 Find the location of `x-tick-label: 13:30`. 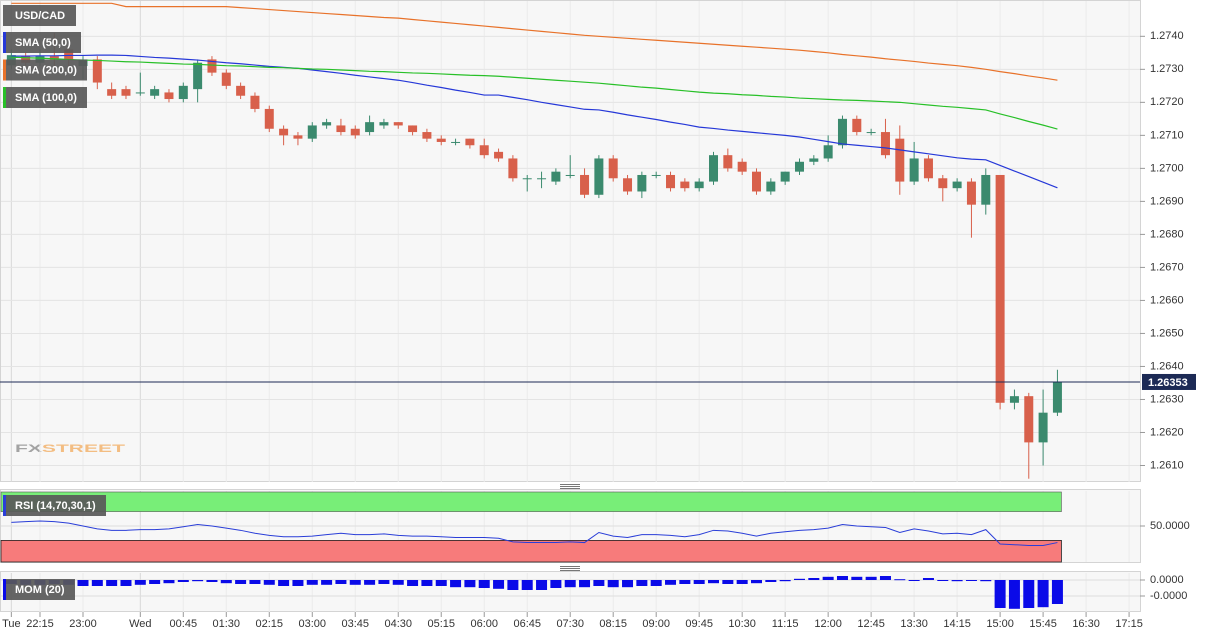

x-tick-label: 13:30 is located at coordinates (914, 624).